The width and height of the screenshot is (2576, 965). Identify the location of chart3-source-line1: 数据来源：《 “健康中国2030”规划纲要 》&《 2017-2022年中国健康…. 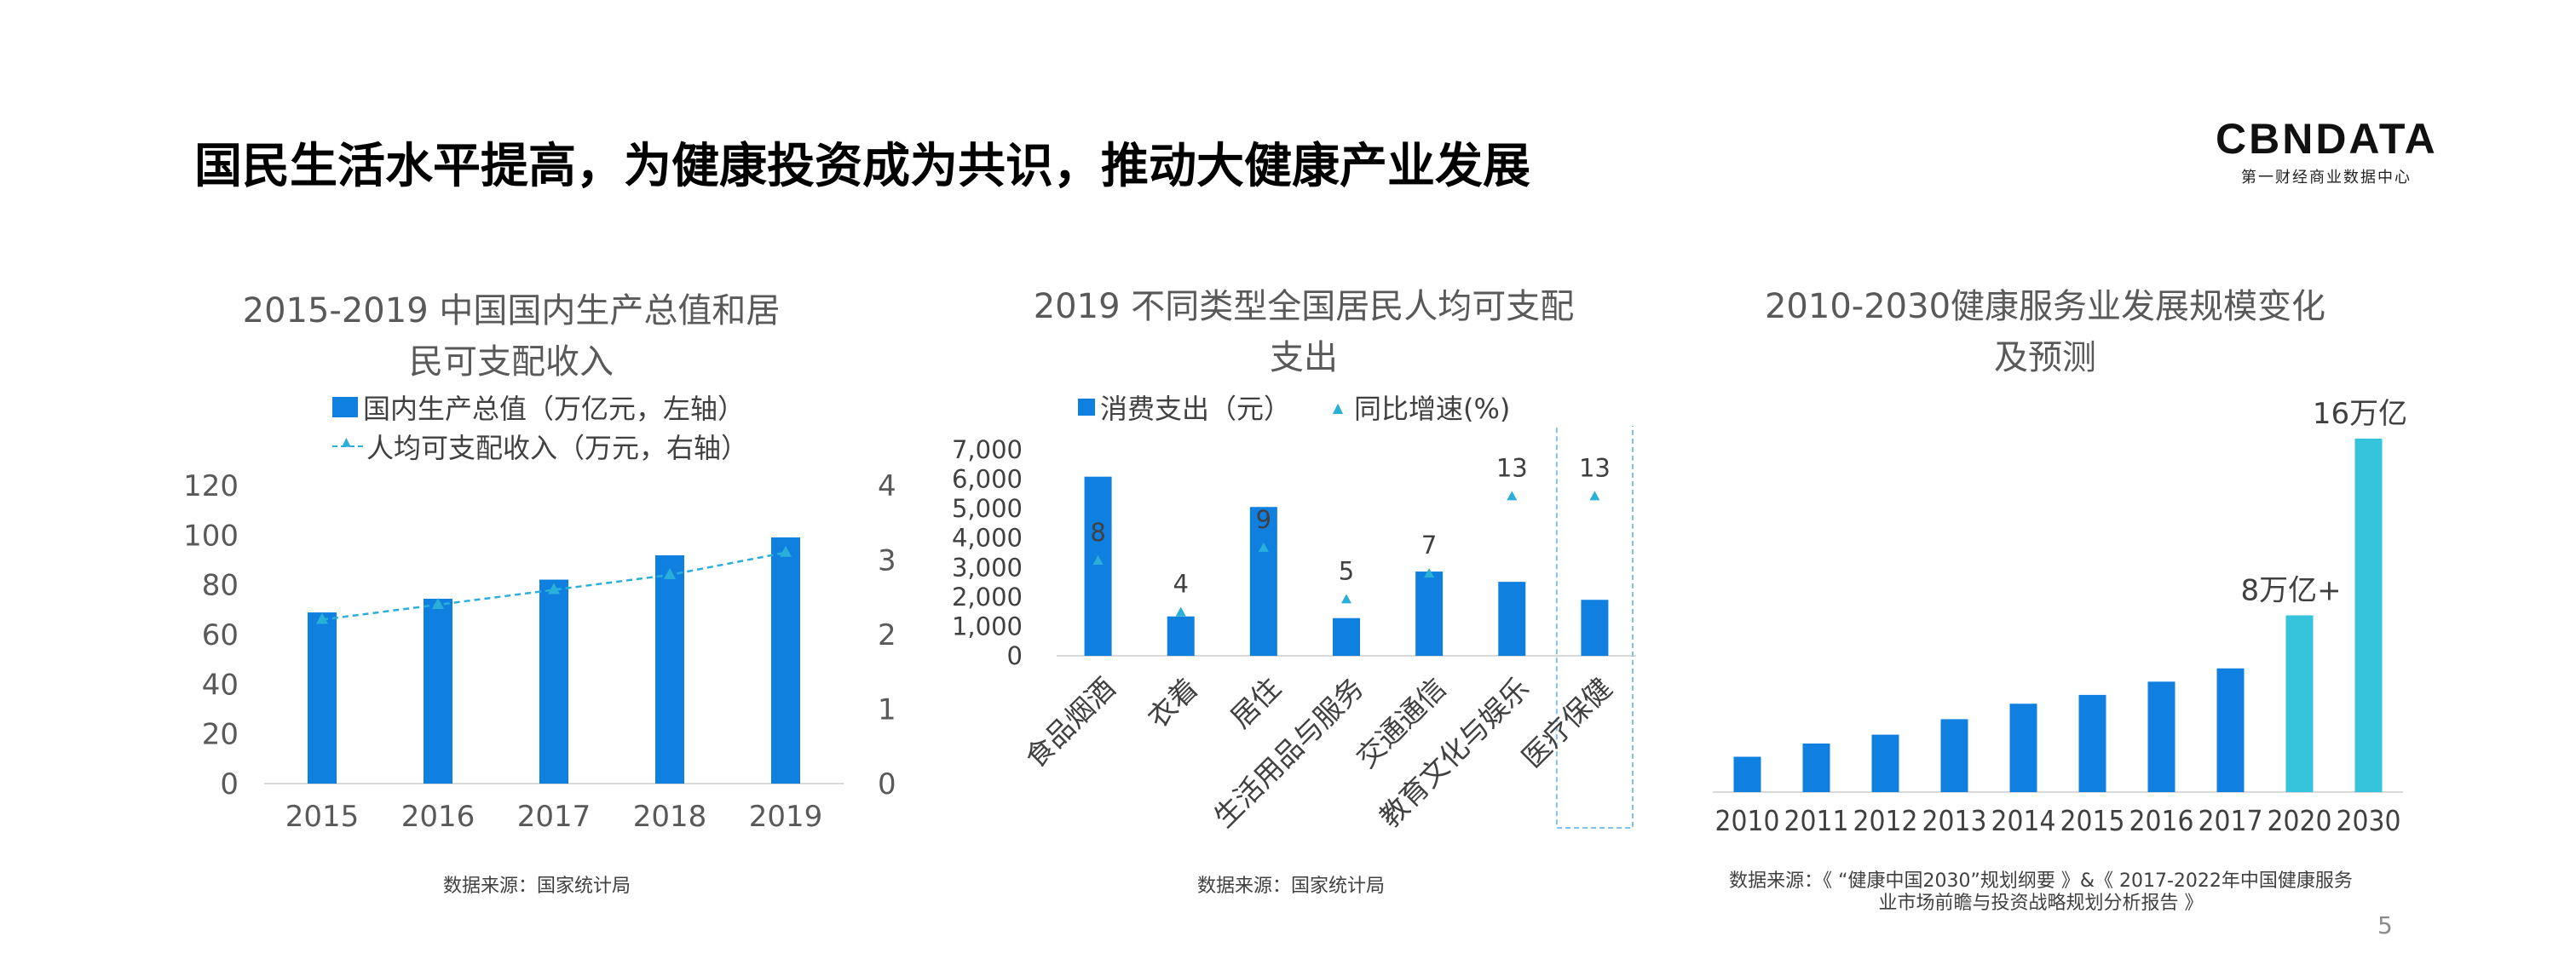
(2041, 881).